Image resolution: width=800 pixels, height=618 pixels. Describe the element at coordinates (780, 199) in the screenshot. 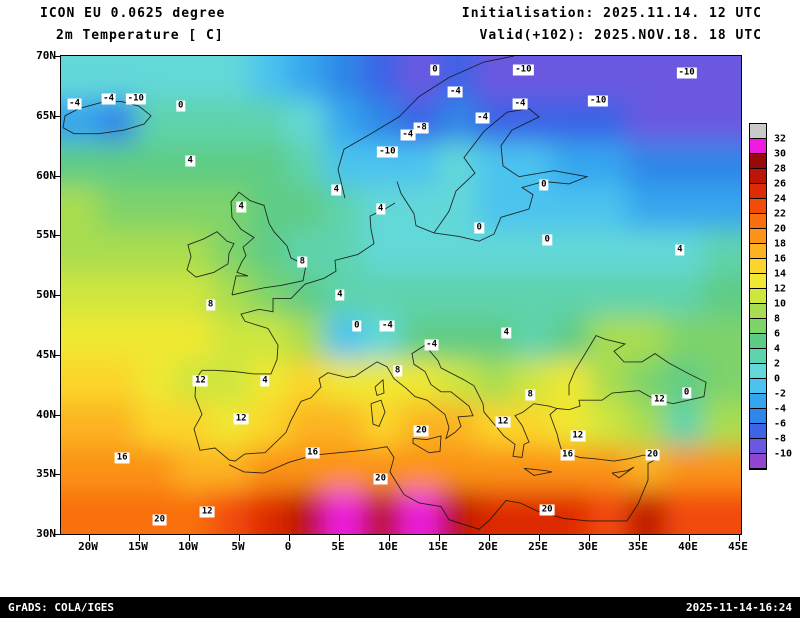

I see `colorbar-tick-label: 24` at that location.